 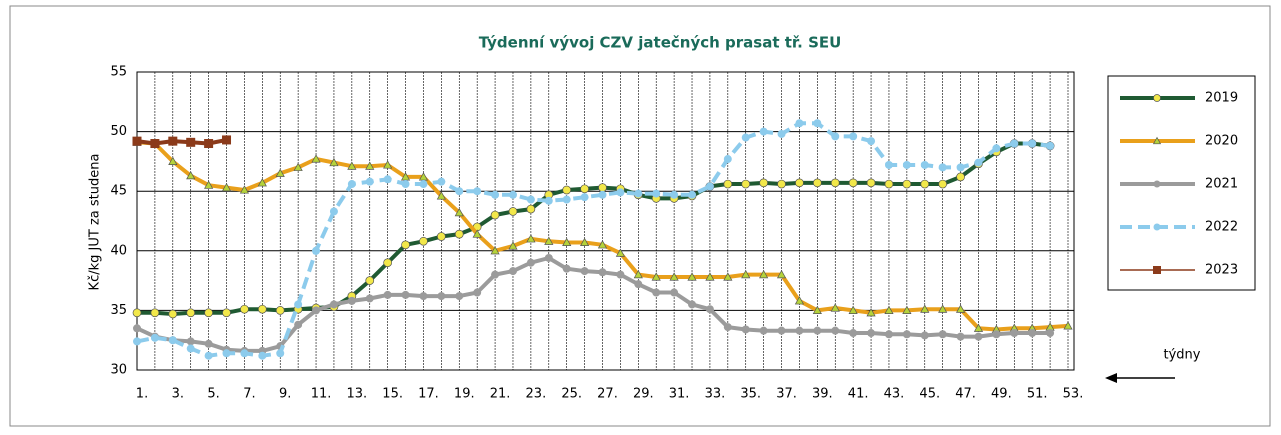 What do you see at coordinates (786, 394) in the screenshot?
I see `x-tick-label: 37.` at bounding box center [786, 394].